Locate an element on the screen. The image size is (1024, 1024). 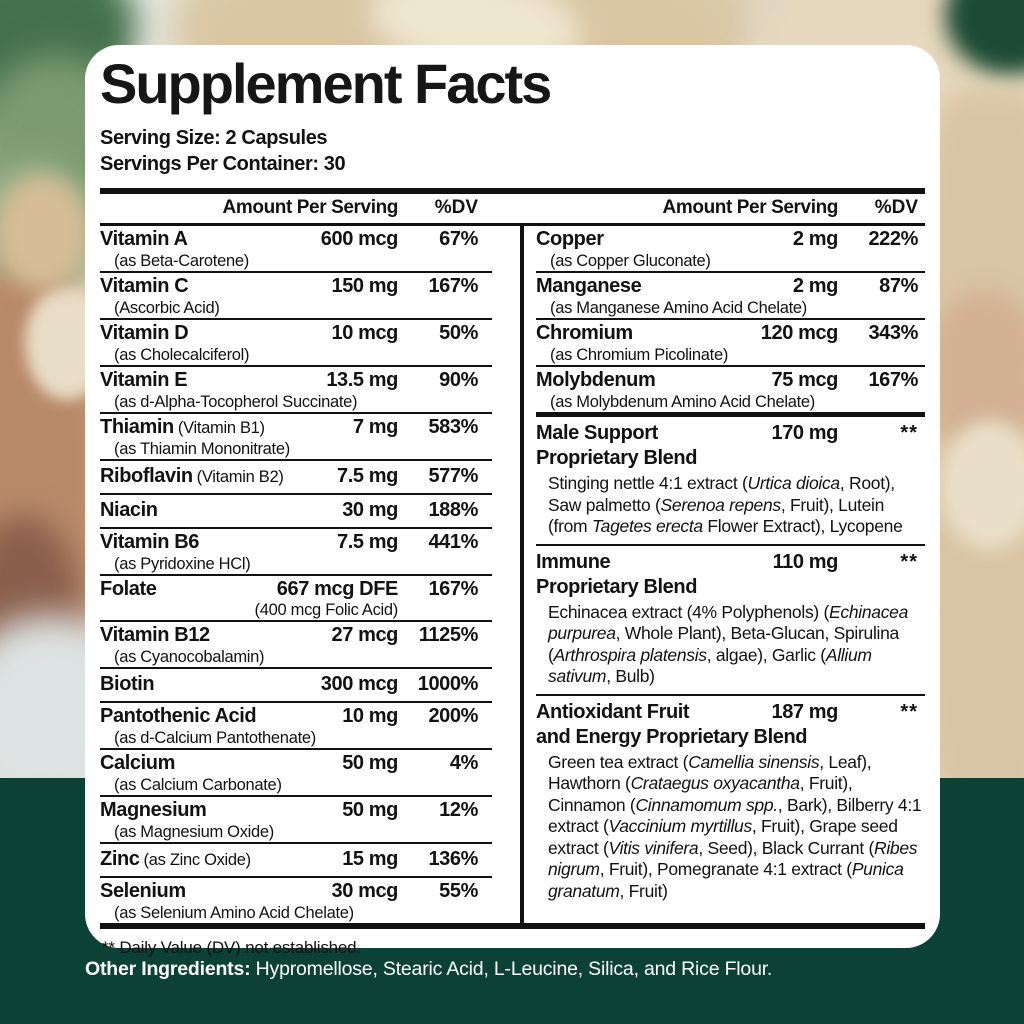
nutrient-amount: 15 mg is located at coordinates (370, 859).